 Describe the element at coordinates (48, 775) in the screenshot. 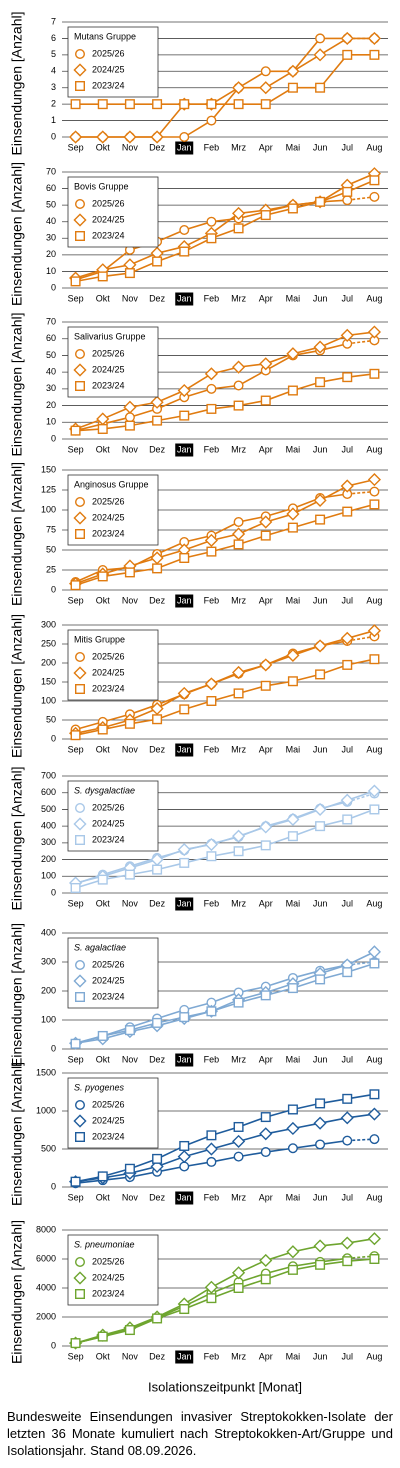

I see `y-tick-label: 700` at that location.